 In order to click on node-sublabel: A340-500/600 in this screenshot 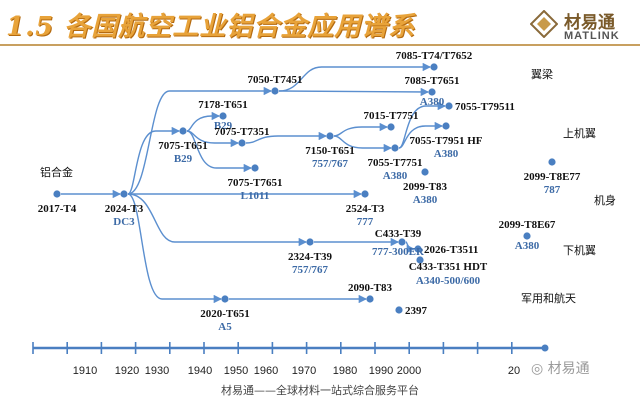, I will do `click(448, 281)`.